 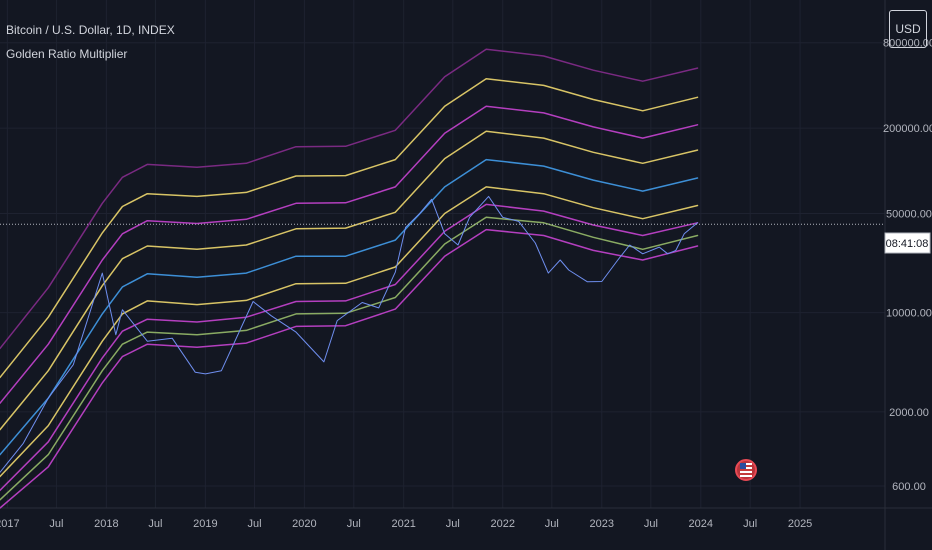 I want to click on x-tick-label: 2020, so click(x=304, y=524).